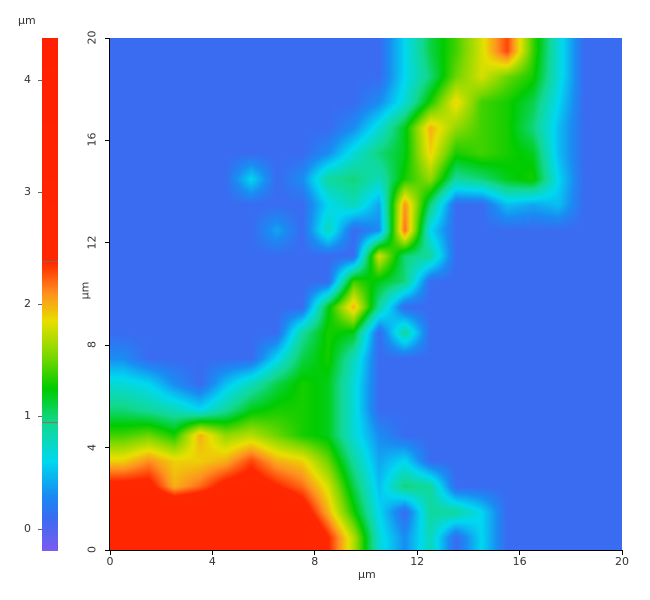 The image size is (650, 600). I want to click on colorbar-tick-label: 2, so click(27, 304).